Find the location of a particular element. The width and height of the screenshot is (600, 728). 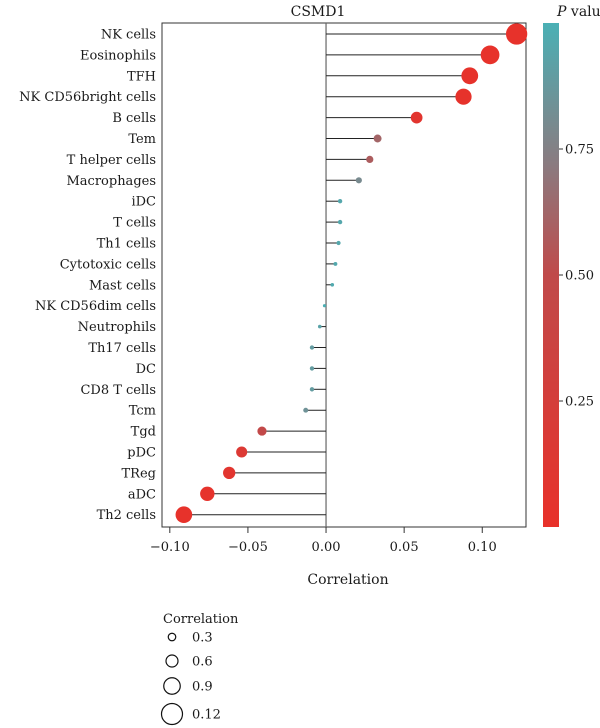

category-label-23: Th2 cells is located at coordinates (126, 515).